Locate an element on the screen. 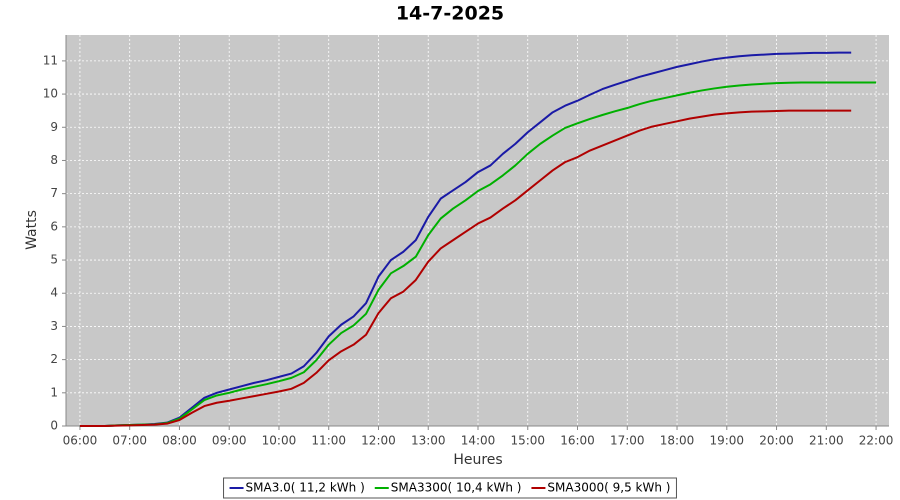  x-tick-label: 06:00 is located at coordinates (80, 441).